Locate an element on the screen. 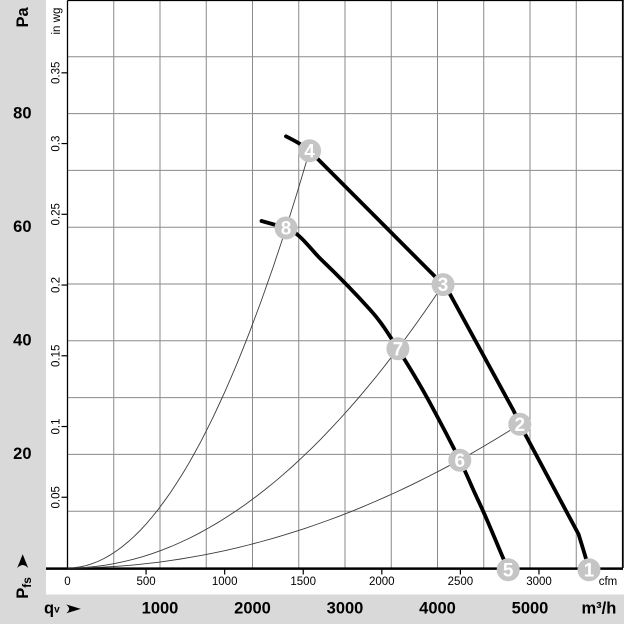 This screenshot has height=624, width=624. svg-text: 500 is located at coordinates (146, 582).